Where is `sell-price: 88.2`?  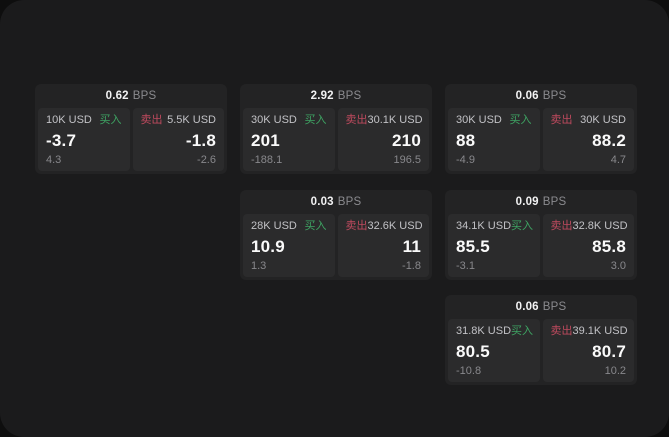 sell-price: 88.2 is located at coordinates (609, 140).